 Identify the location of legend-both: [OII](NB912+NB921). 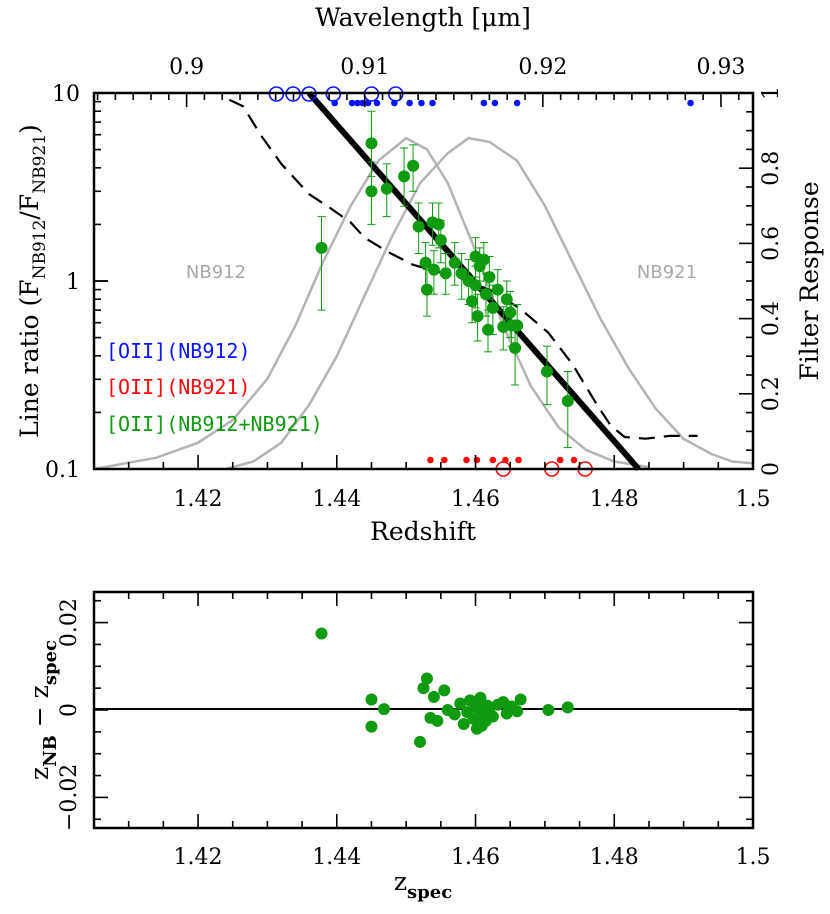
(214, 424).